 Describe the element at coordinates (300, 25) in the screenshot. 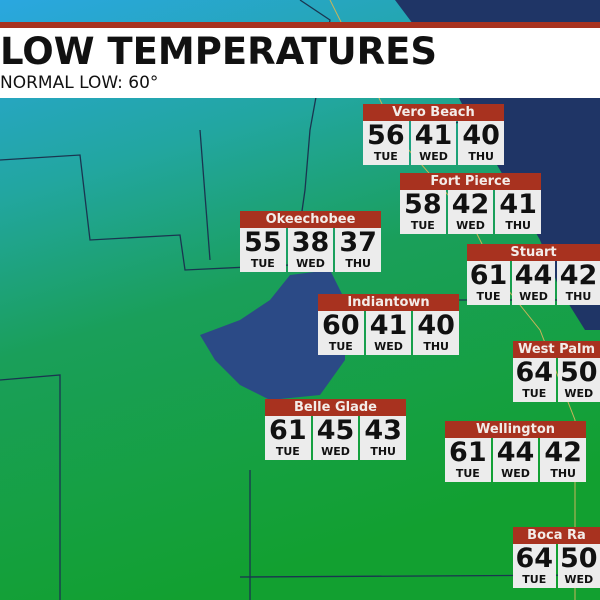

I see `banner-accent-line` at that location.